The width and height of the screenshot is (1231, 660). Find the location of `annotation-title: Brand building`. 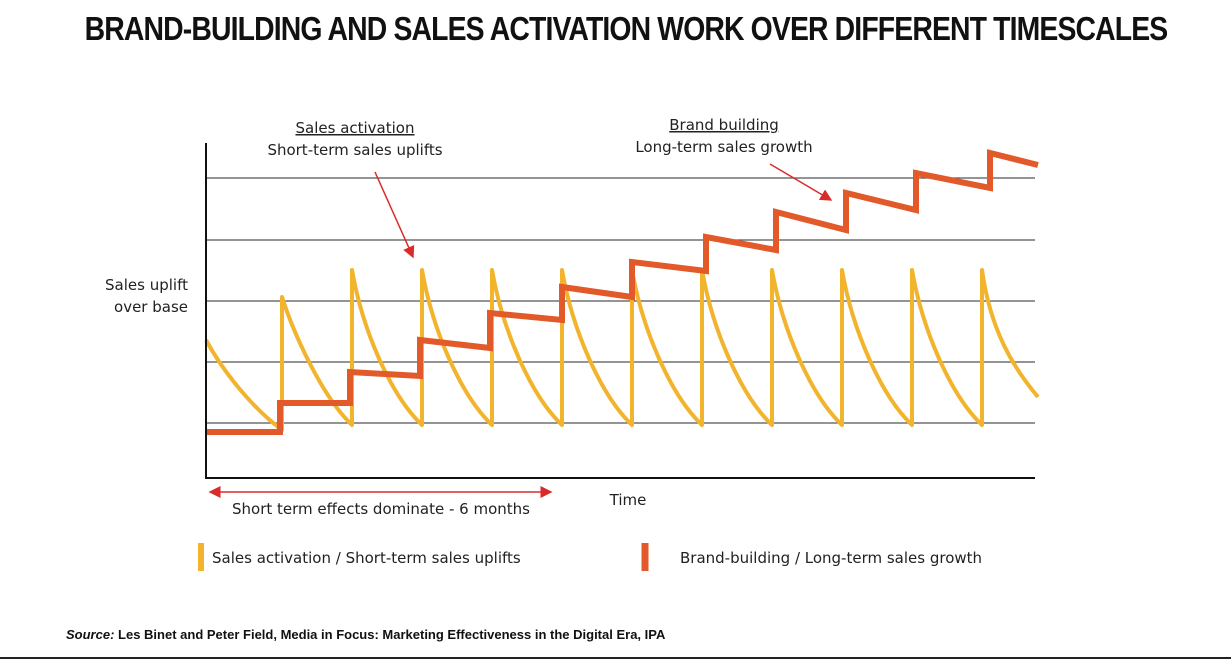

annotation-title: Brand building is located at coordinates (724, 125).